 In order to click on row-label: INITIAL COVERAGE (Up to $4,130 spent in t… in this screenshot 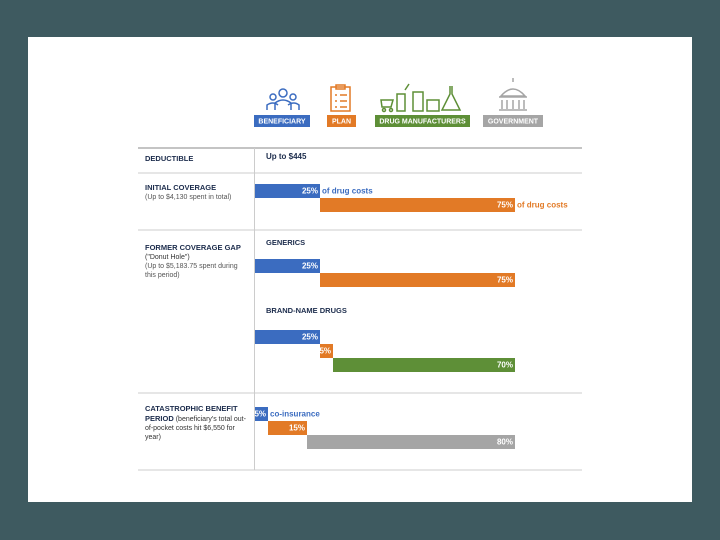, I will do `click(197, 192)`.